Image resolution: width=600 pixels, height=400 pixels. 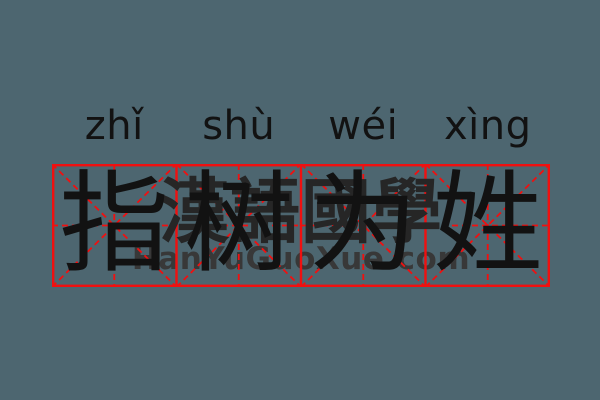 What do you see at coordinates (301, 124) in the screenshot?
I see `pinyin-row: zhǐ shù wéi xìng` at bounding box center [301, 124].